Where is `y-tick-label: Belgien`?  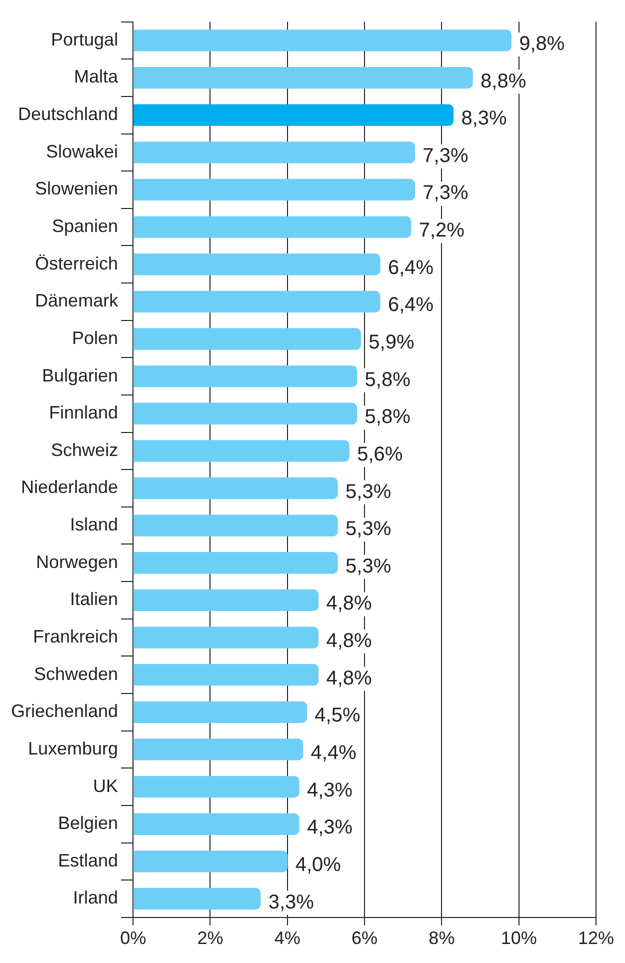
y-tick-label: Belgien is located at coordinates (88, 823).